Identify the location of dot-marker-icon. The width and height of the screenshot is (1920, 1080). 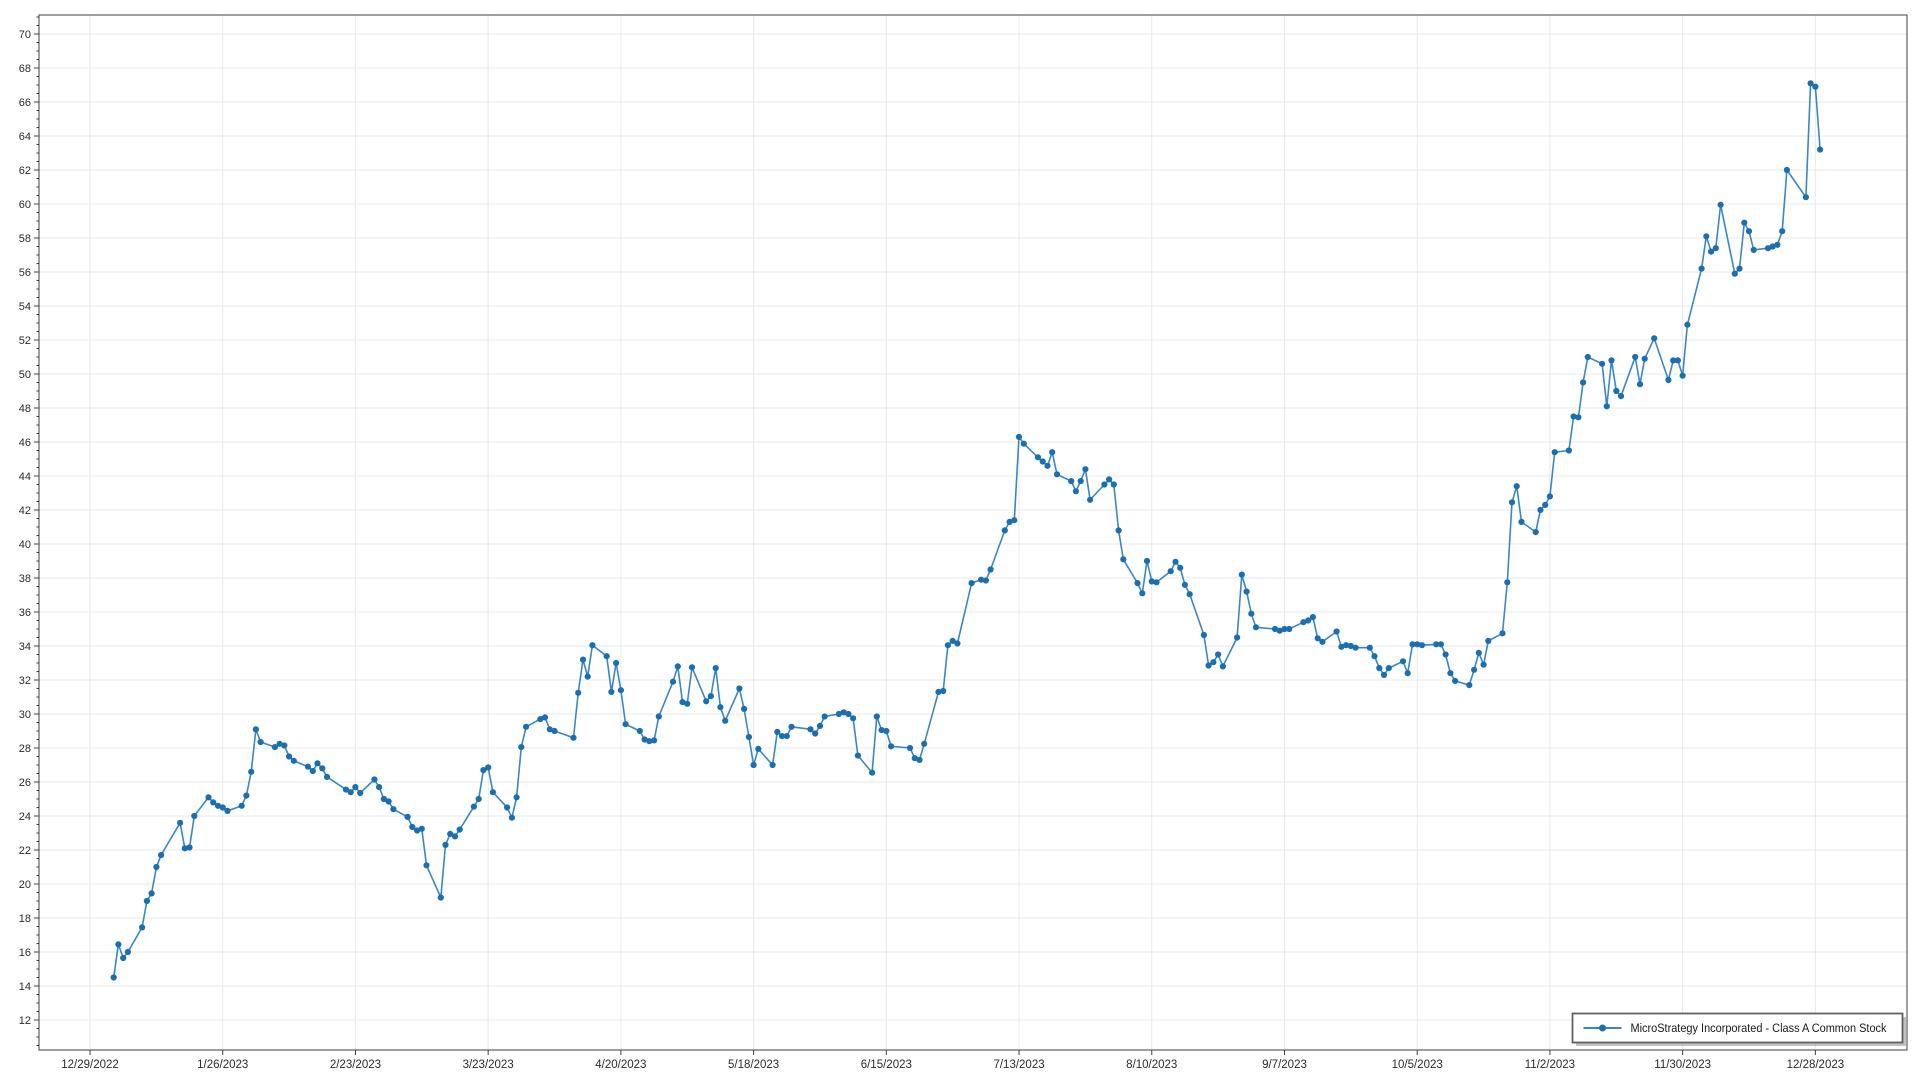
(1602, 1028).